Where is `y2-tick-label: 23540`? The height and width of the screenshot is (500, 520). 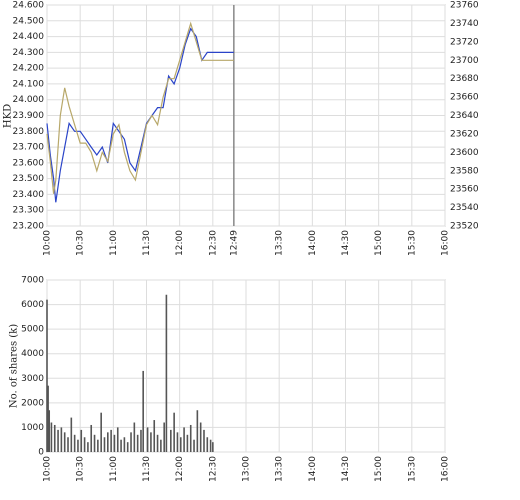 y2-tick-label: 23540 is located at coordinates (464, 208).